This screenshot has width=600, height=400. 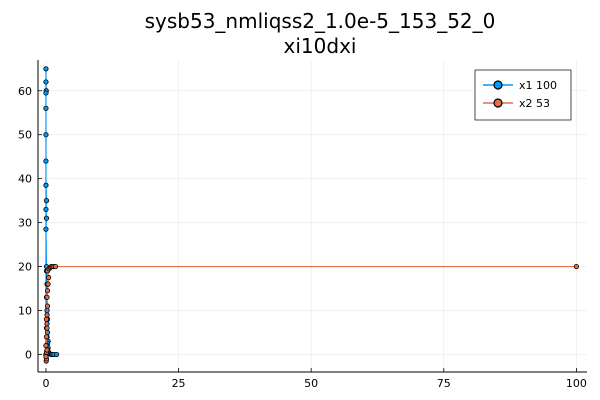 What do you see at coordinates (25, 179) in the screenshot?
I see `y-tick-label: 40` at bounding box center [25, 179].